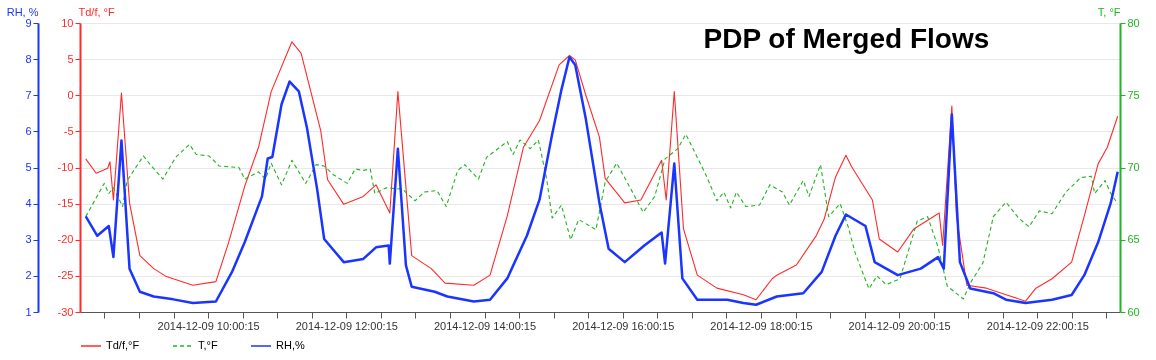 This screenshot has width=1156, height=360. What do you see at coordinates (28, 167) in the screenshot?
I see `y3-tick-label: 5` at bounding box center [28, 167].